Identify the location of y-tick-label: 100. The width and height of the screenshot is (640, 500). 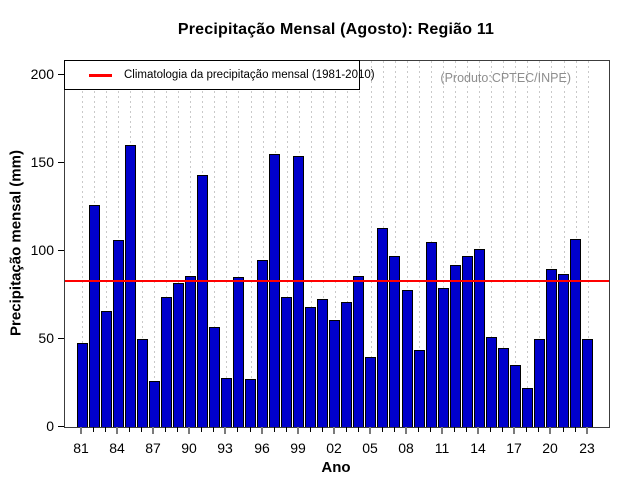
(42, 250).